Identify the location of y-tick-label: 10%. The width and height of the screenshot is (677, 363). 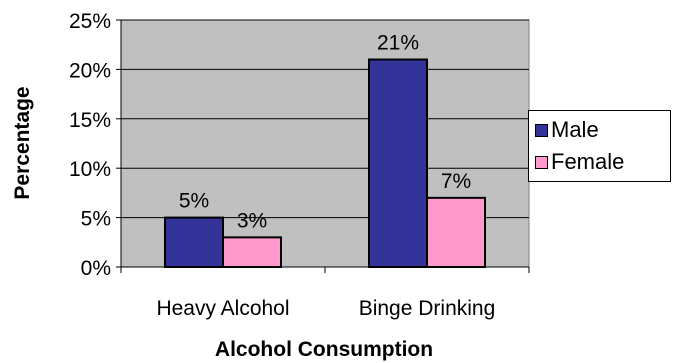
(90, 169).